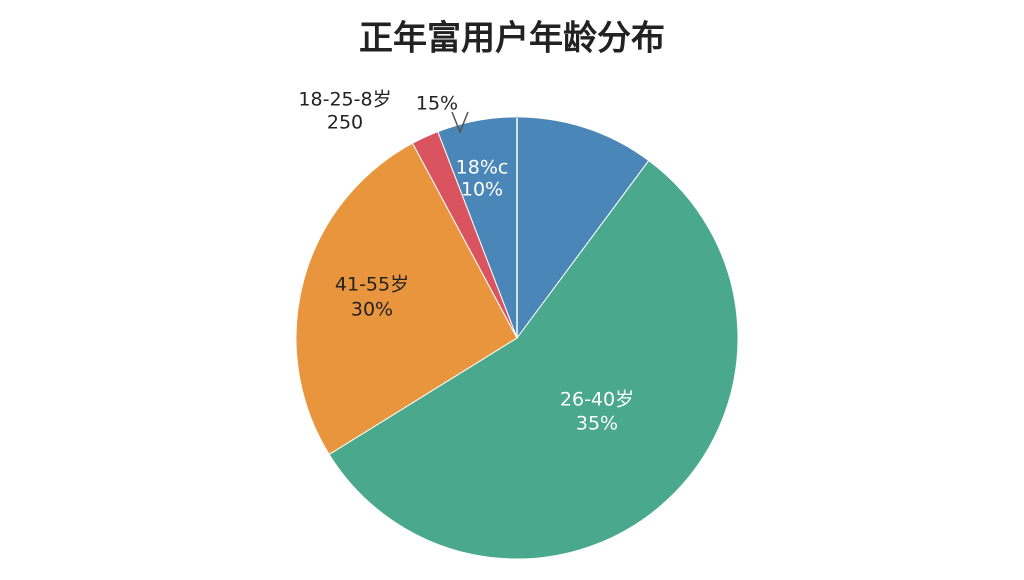  Describe the element at coordinates (372, 310) in the screenshot. I see `slice-note: 30%` at that location.